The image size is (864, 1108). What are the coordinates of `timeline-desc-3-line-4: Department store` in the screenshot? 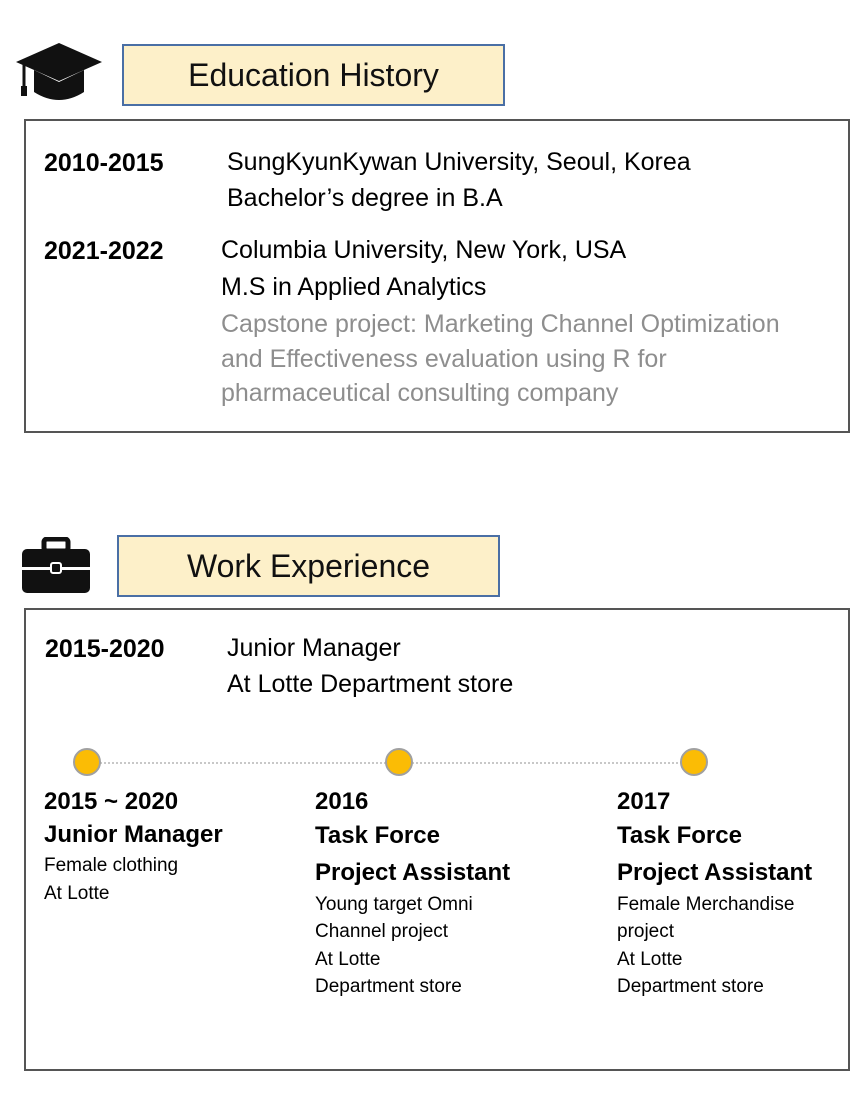 It's located at (690, 986).